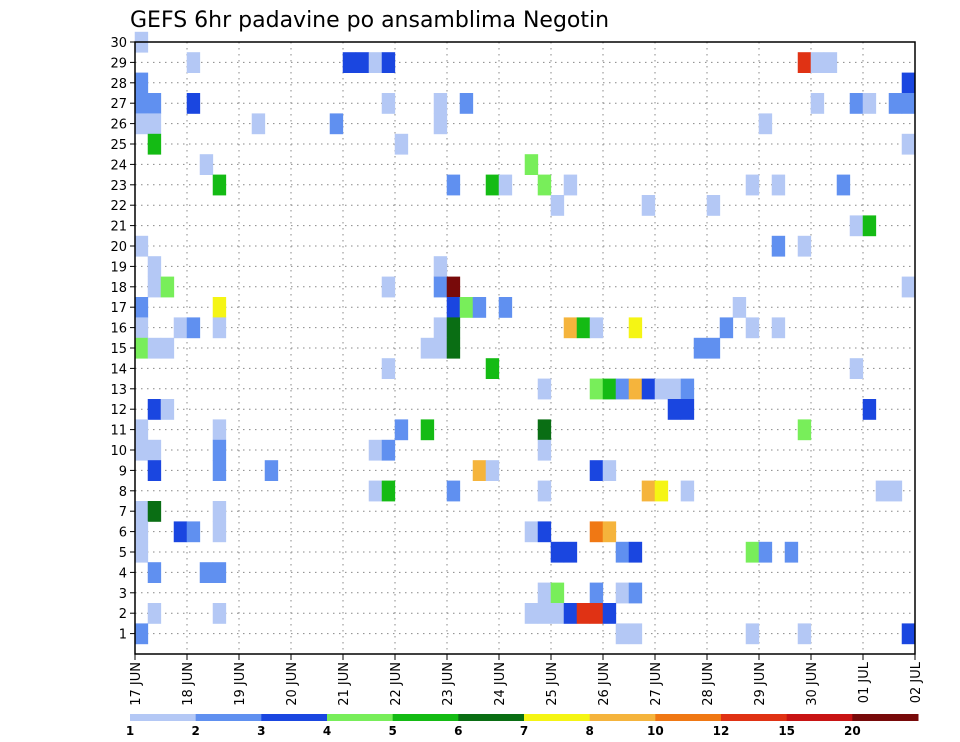  Describe the element at coordinates (240, 684) in the screenshot. I see `x-tick-label: 19 JUN` at that location.